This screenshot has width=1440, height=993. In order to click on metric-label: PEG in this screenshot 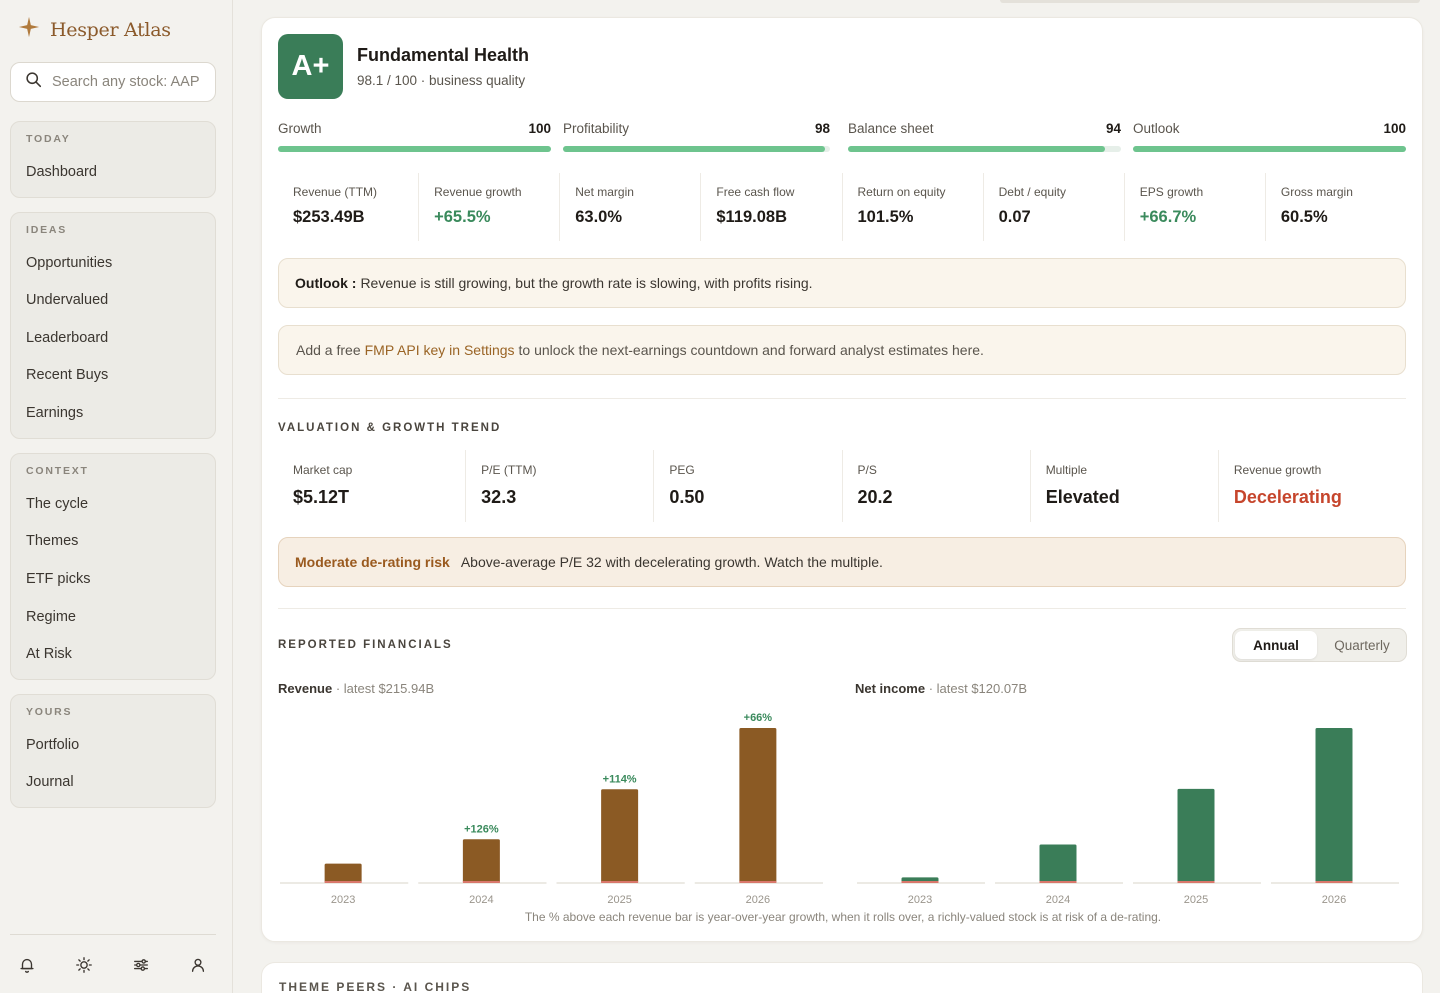, I will do `click(682, 470)`.